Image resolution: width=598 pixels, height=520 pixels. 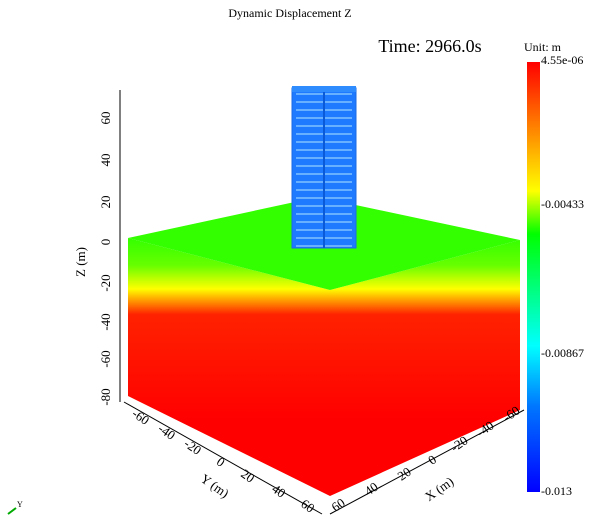 What do you see at coordinates (20, 504) in the screenshot?
I see `orientation-label: Y` at bounding box center [20, 504].